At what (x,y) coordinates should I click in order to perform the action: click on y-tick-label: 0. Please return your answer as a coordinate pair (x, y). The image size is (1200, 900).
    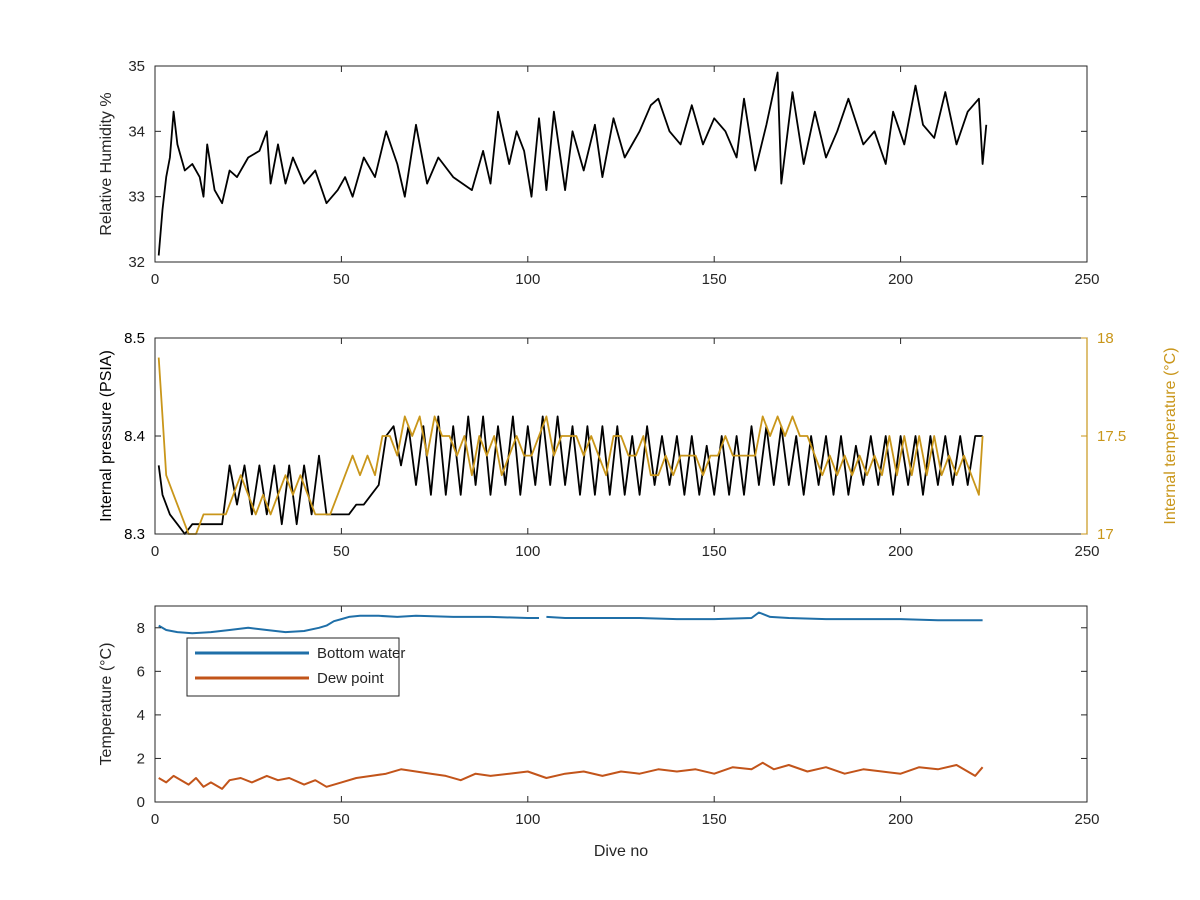
    Looking at the image, I should click on (141, 802).